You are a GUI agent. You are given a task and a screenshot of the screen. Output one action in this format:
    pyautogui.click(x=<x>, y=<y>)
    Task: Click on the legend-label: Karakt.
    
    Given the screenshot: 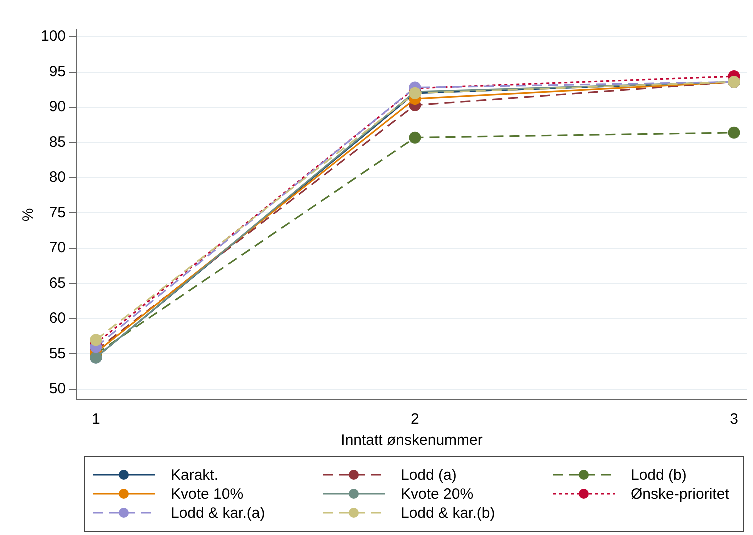 What is the action you would take?
    pyautogui.click(x=195, y=475)
    